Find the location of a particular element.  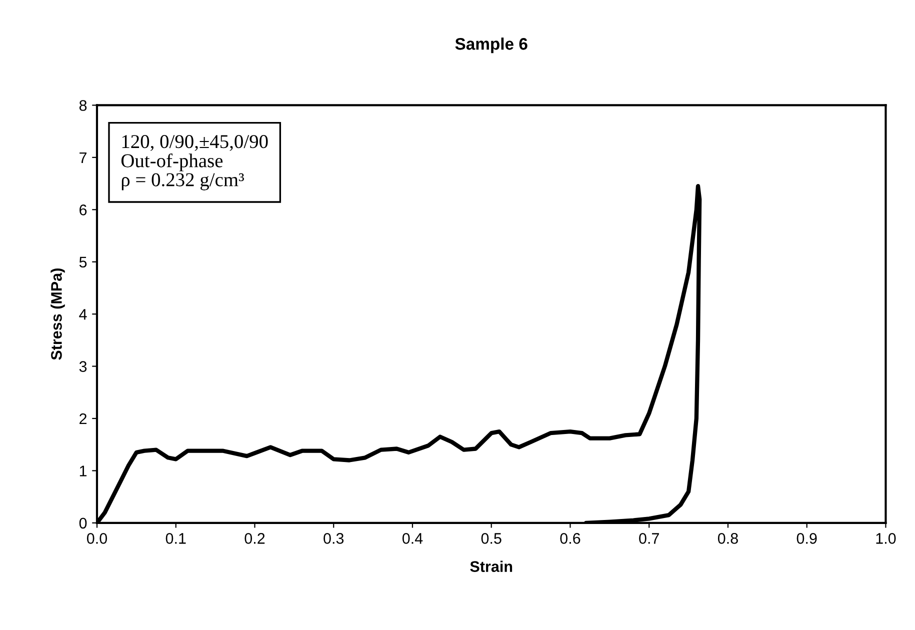

x-tick-label: 0.0 is located at coordinates (97, 538).